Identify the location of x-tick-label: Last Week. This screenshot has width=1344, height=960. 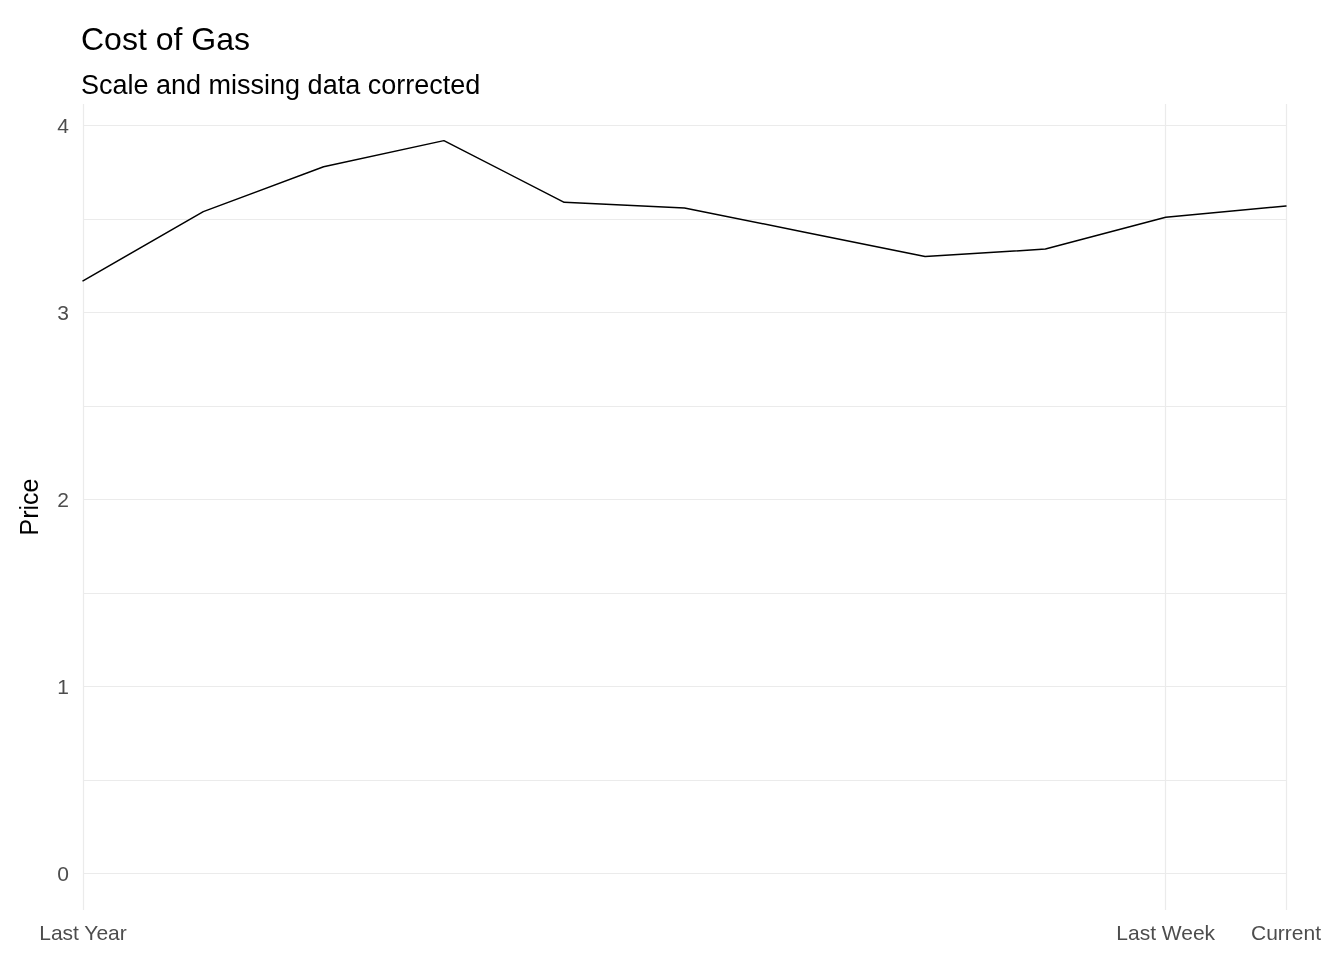
(1166, 932).